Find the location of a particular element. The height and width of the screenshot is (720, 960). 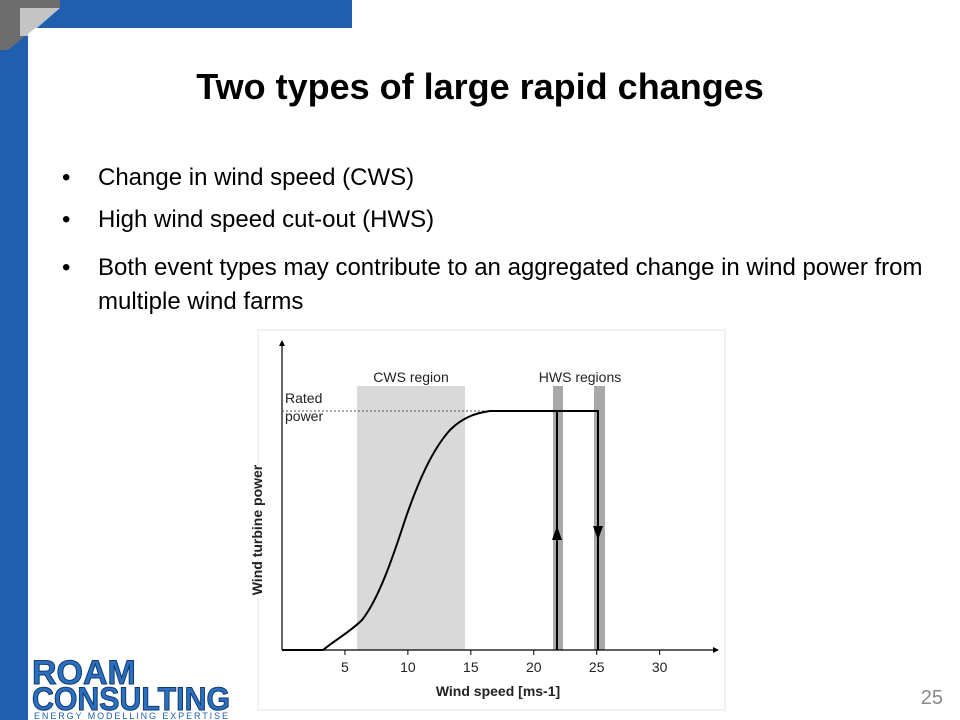

power-curve is located at coordinates (440, 530).